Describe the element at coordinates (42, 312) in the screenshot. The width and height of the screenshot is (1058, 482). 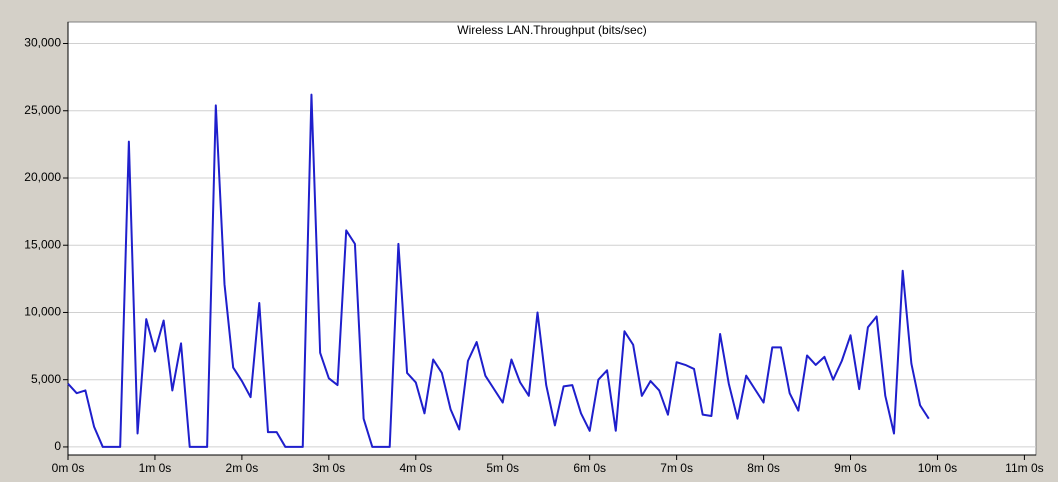
I see `y-tick-label: 10,000` at that location.